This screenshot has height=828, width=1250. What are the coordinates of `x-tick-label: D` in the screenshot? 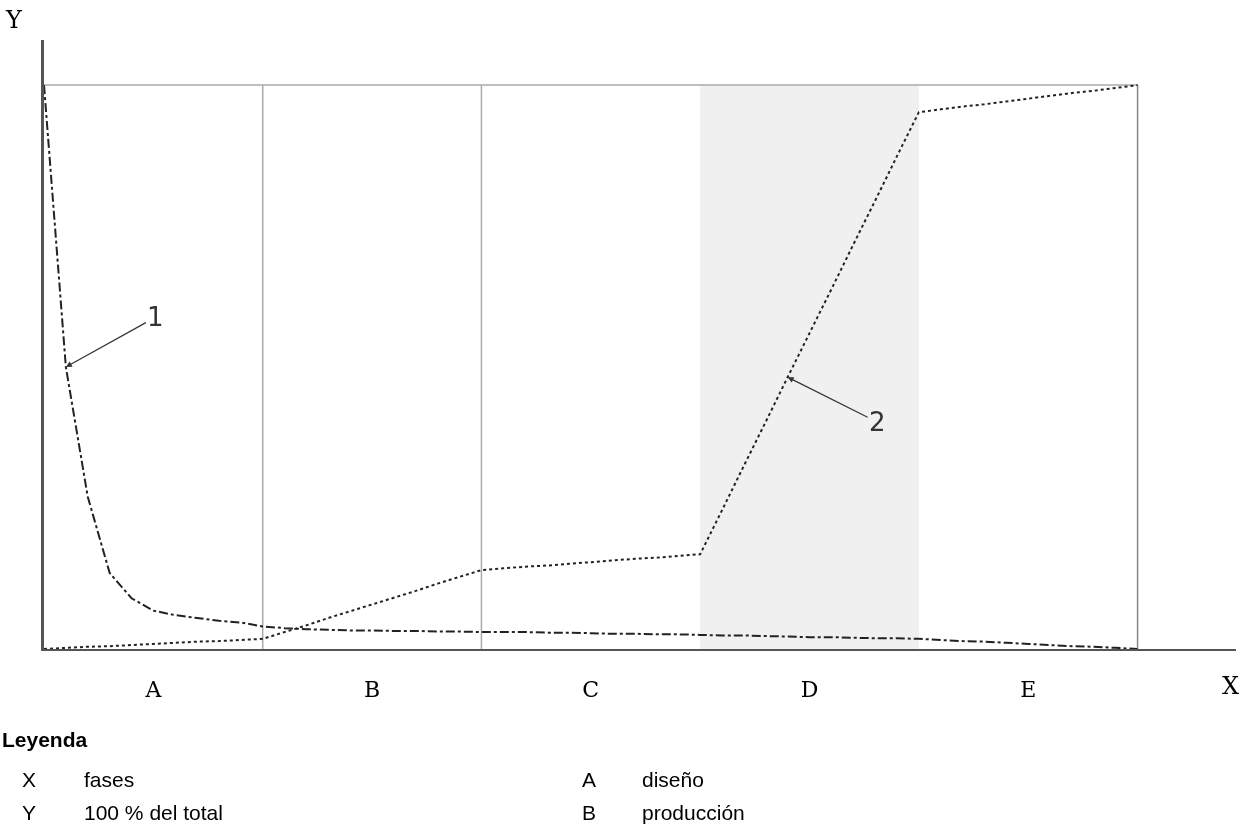 It's located at (809, 690).